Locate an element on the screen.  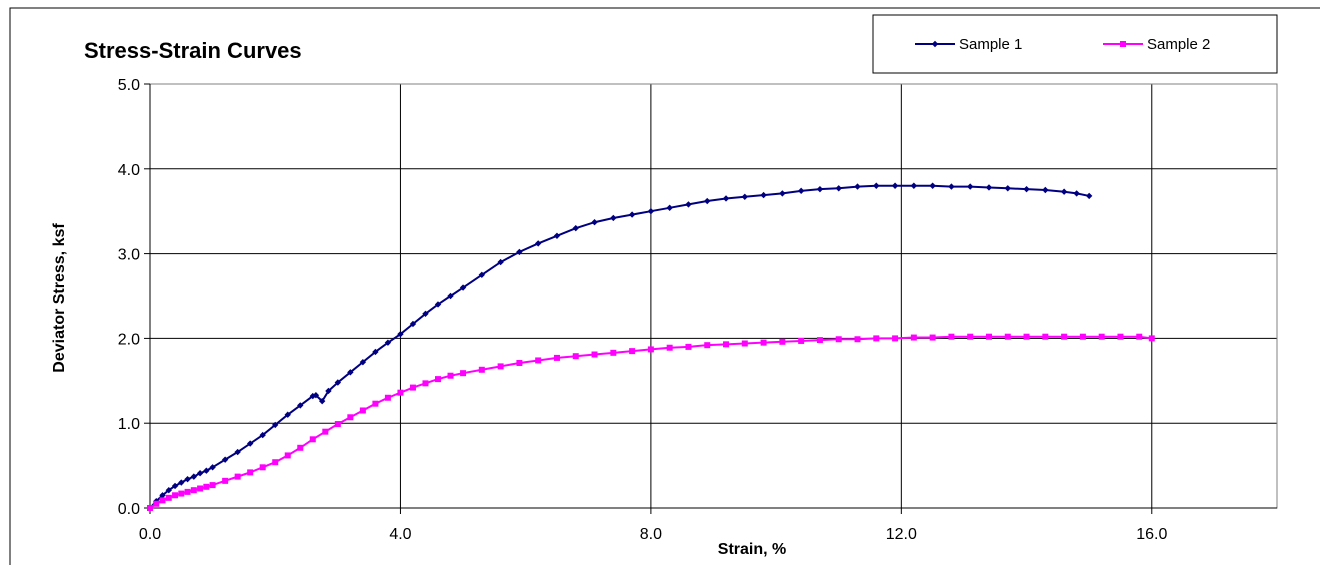
y-tick-label: 0.0 is located at coordinates (129, 509).